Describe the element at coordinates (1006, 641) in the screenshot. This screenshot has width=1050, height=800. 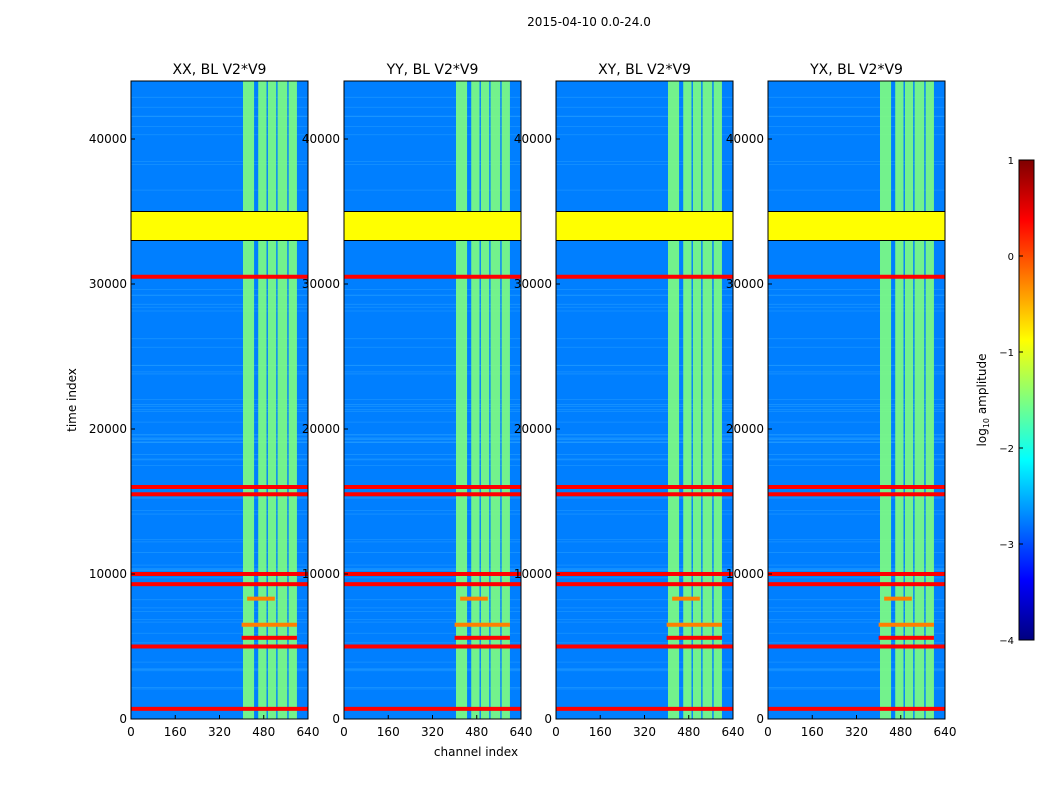
I see `colorbar-tick-label: −4` at that location.